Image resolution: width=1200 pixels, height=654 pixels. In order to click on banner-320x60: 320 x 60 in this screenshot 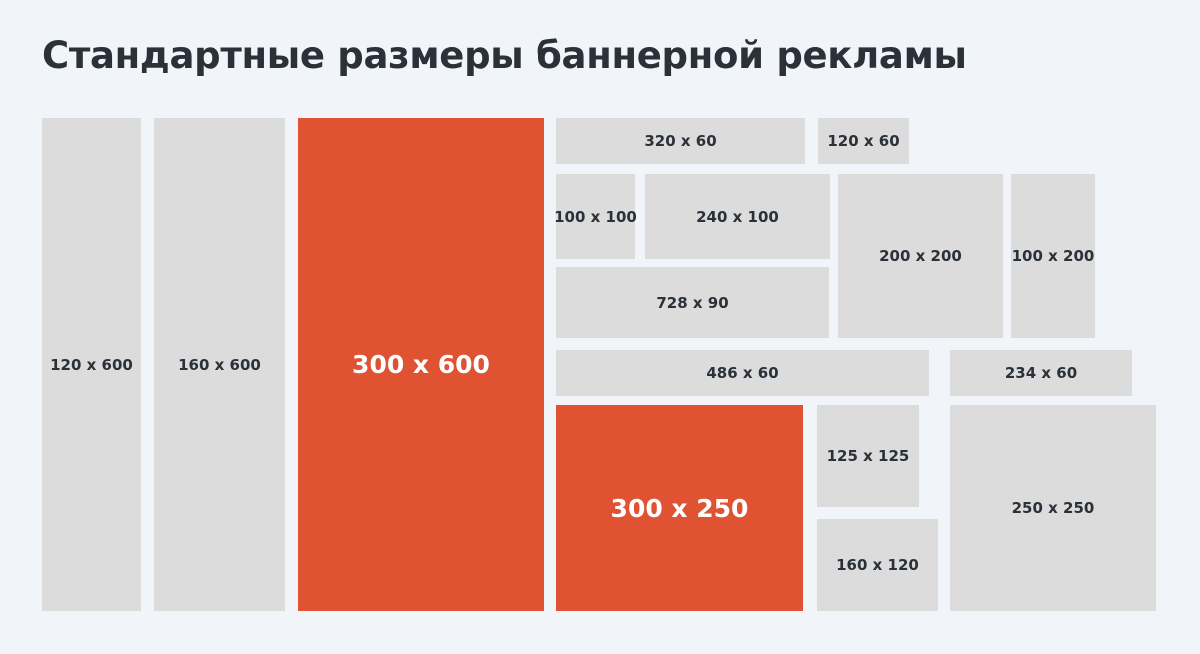, I will do `click(680, 141)`.